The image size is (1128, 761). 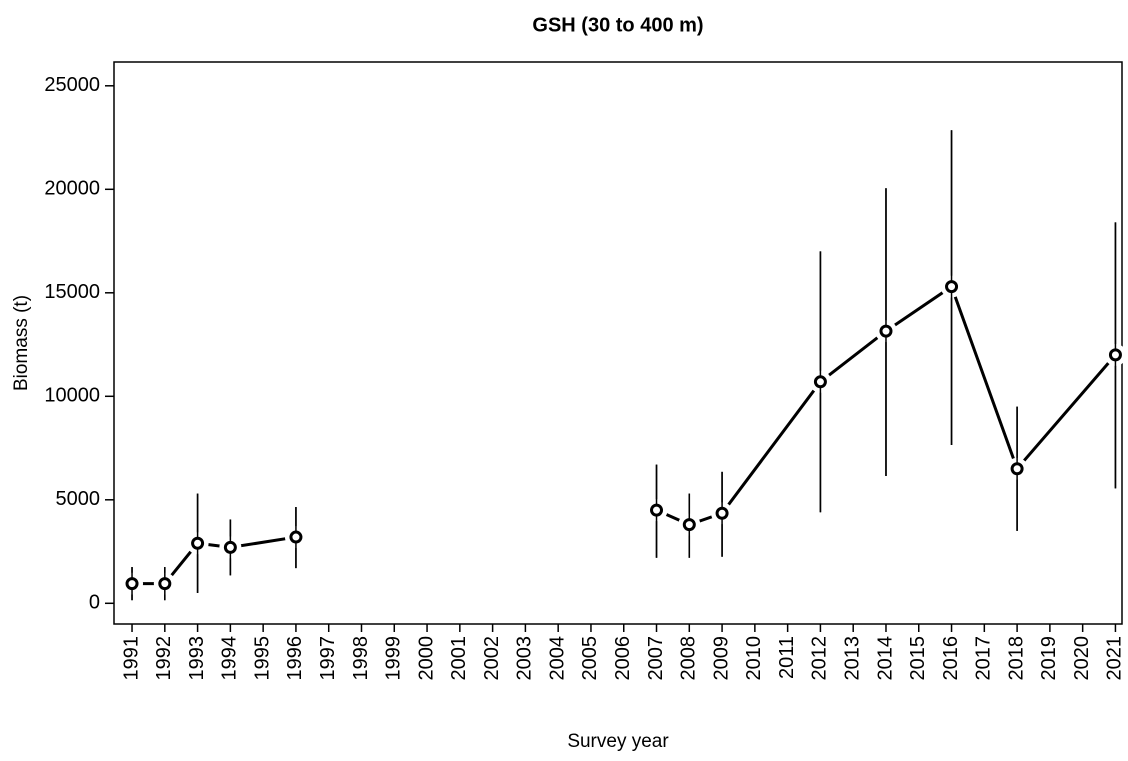 What do you see at coordinates (1016, 658) in the screenshot?
I see `x-tick-label: 2018` at bounding box center [1016, 658].